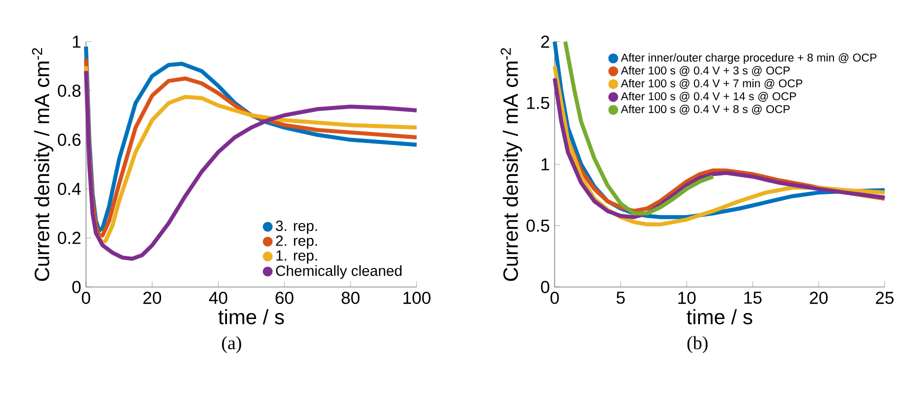  Describe the element at coordinates (296, 242) in the screenshot. I see `legend-label: 2. rep.` at that location.